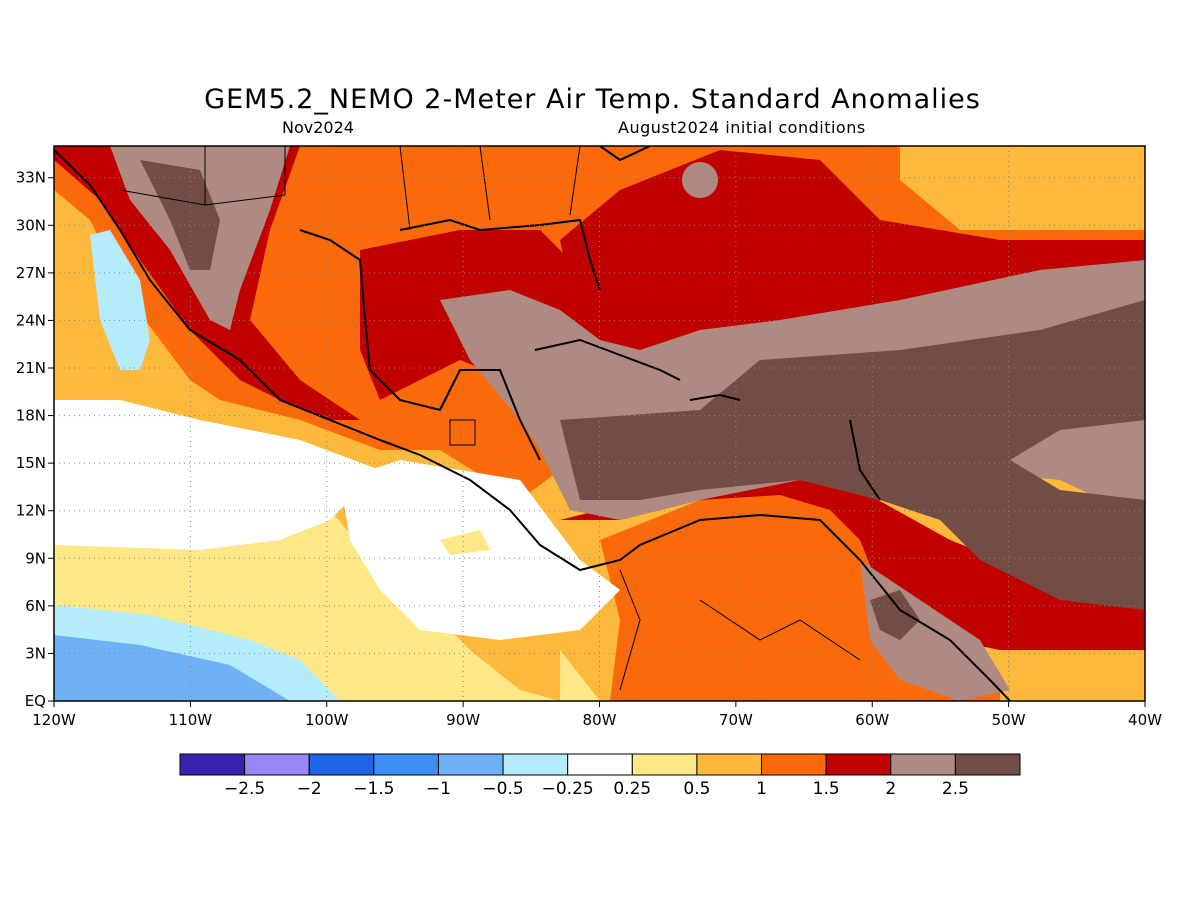 Image resolution: width=1200 pixels, height=900 pixels. Describe the element at coordinates (35, 653) in the screenshot. I see `y-tick-label: 3N` at that location.